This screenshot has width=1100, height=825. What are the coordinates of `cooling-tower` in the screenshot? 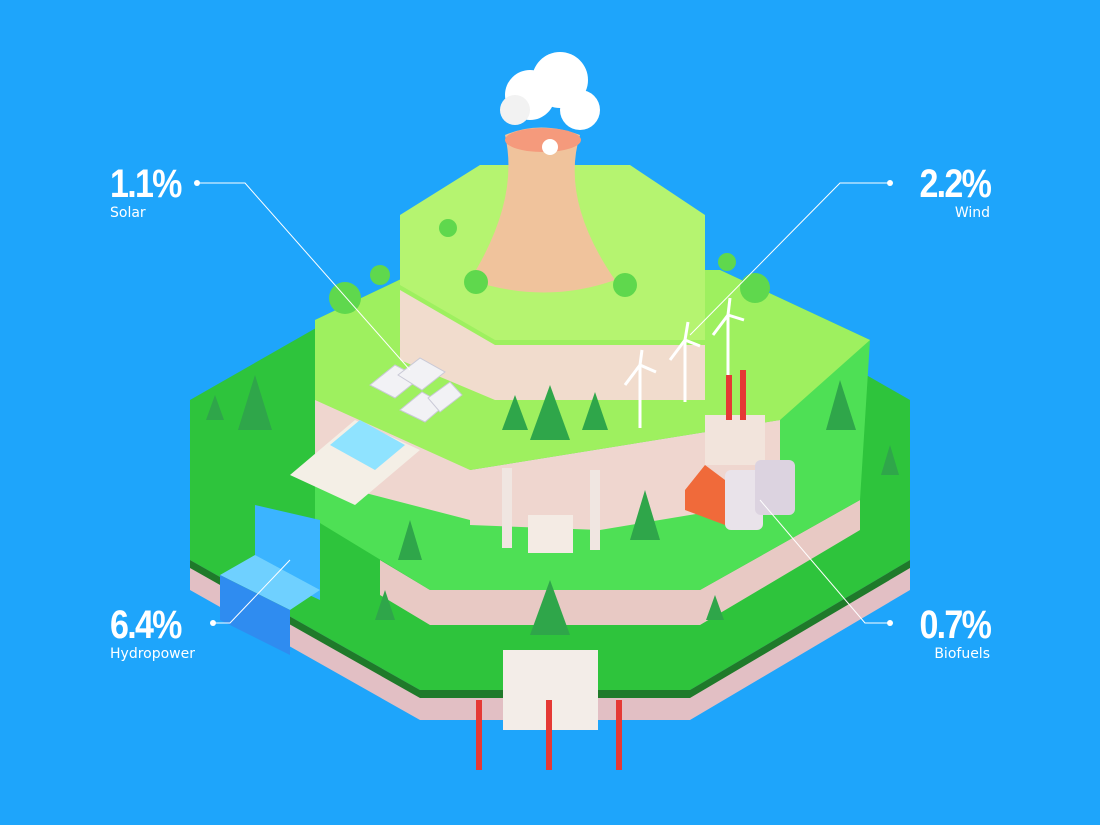 It's located at (542, 172).